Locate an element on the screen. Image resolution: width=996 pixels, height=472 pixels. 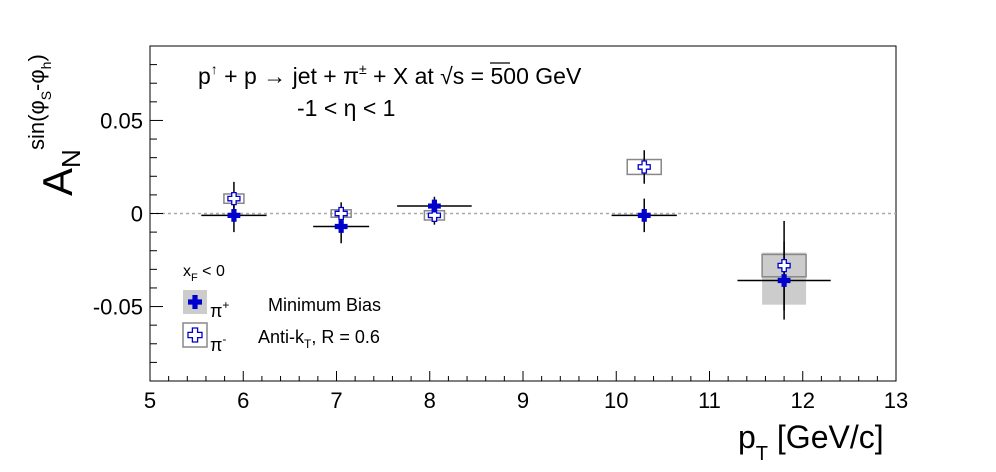
x-tick-label: 11 is located at coordinates (709, 400).